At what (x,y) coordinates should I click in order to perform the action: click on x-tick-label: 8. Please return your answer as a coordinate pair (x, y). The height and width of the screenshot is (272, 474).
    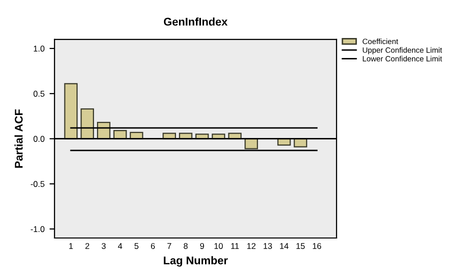
    Looking at the image, I should click on (186, 246).